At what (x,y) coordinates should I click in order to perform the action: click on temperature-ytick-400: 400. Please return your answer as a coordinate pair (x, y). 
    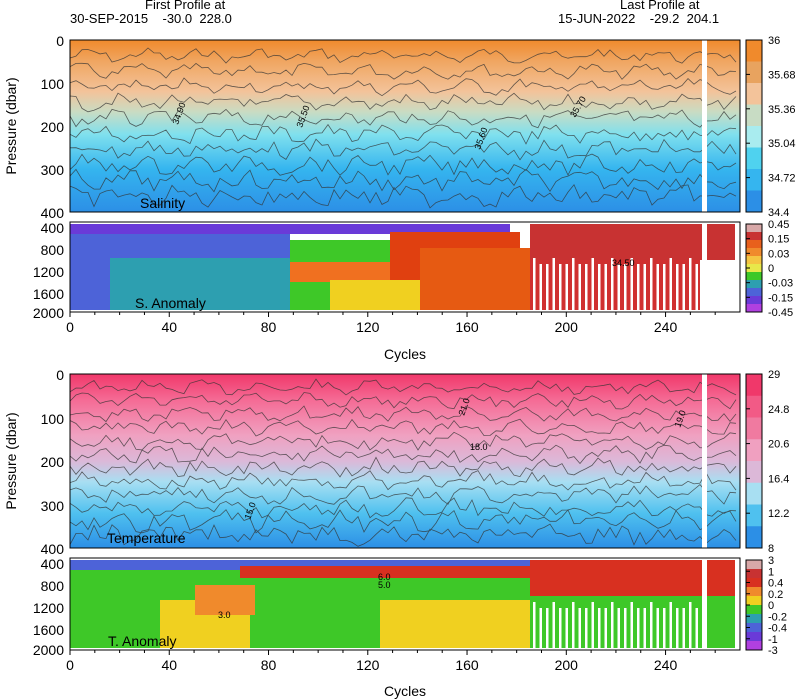
    Looking at the image, I should click on (53, 549).